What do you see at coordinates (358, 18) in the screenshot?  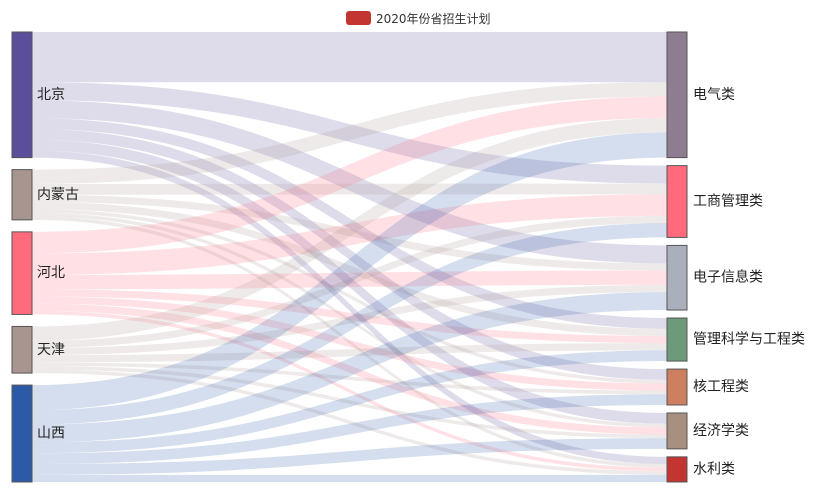 I see `legend-swatch` at bounding box center [358, 18].